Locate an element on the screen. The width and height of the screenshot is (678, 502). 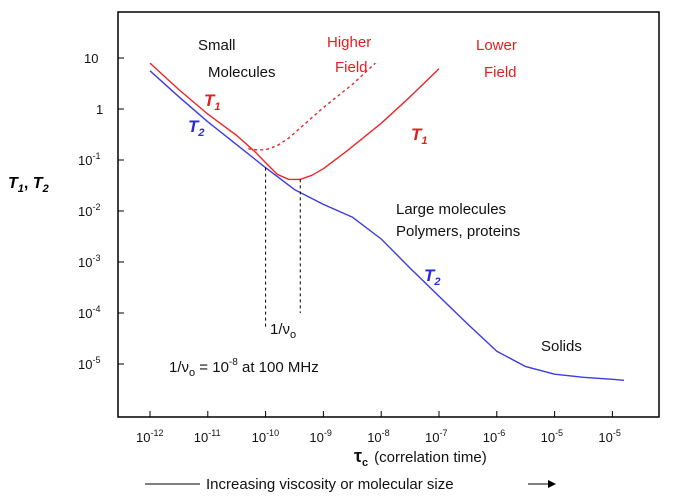
caption-arrow-icon is located at coordinates (552, 484).